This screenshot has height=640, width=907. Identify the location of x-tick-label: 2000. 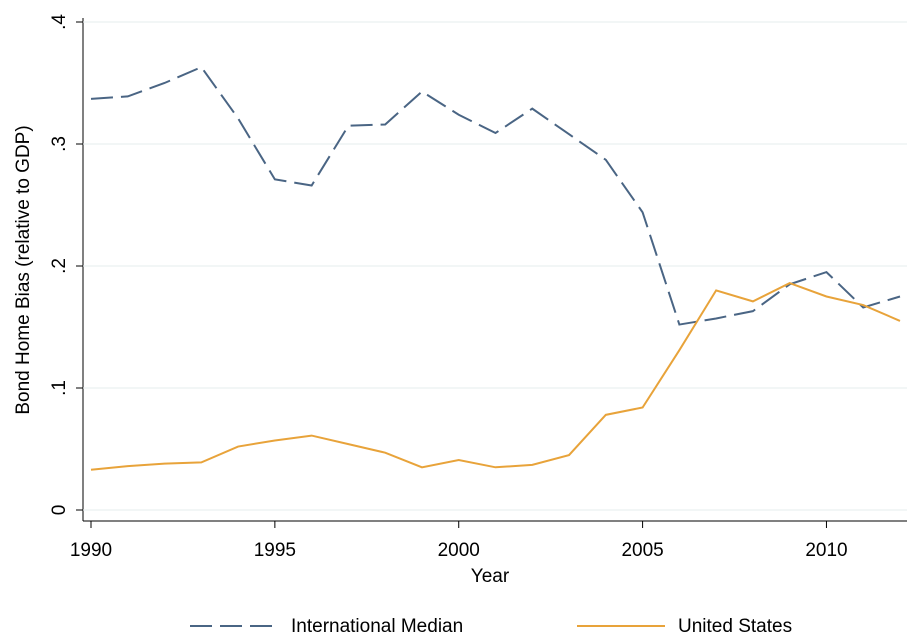
(459, 550).